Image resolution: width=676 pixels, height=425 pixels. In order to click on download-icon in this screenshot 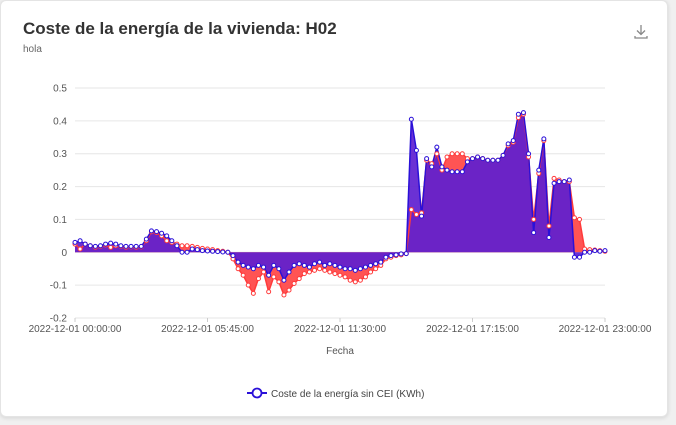, I will do `click(641, 32)`.